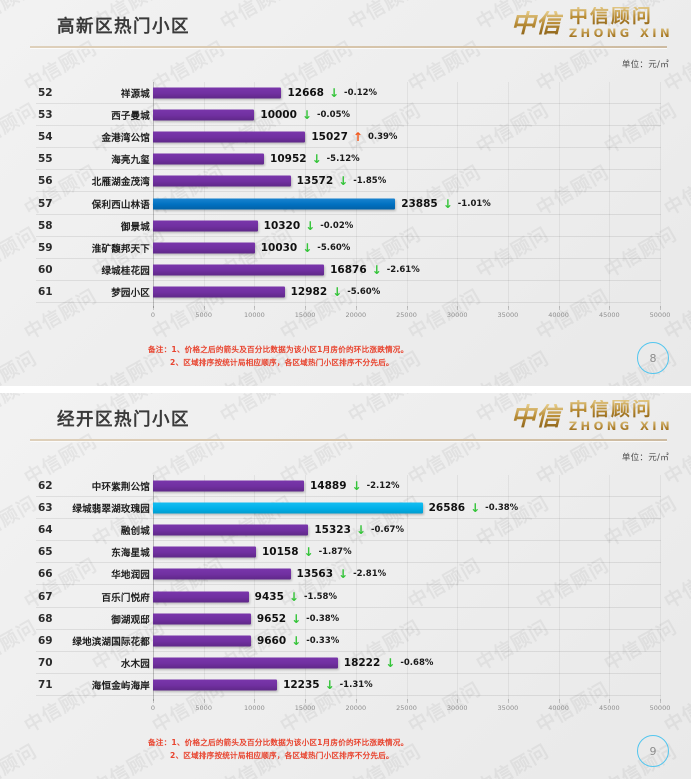 The image size is (691, 779). What do you see at coordinates (364, 291) in the screenshot?
I see `change-label: -5.60%` at bounding box center [364, 291].